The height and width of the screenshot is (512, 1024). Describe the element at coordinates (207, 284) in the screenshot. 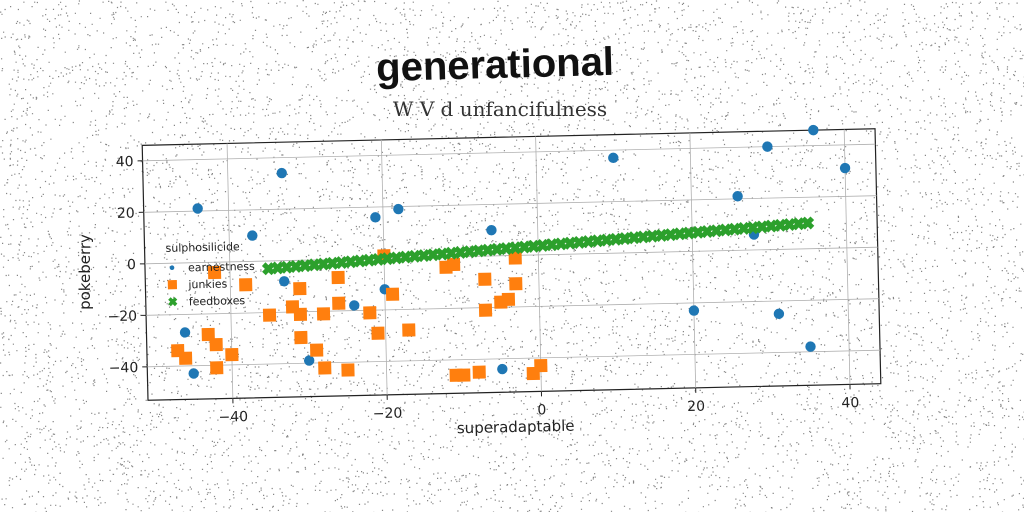

I see `legend-item-label: junkies` at that location.